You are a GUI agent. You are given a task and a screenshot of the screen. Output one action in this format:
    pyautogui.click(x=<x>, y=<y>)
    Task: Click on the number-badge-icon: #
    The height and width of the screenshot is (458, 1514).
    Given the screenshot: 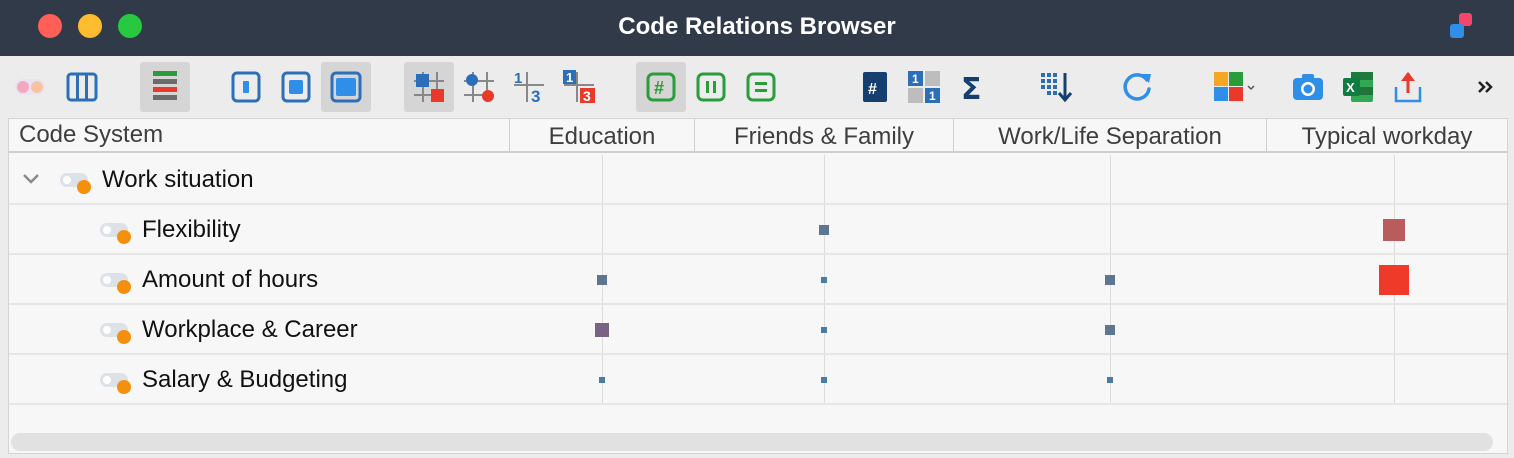 What is the action you would take?
    pyautogui.click(x=875, y=87)
    